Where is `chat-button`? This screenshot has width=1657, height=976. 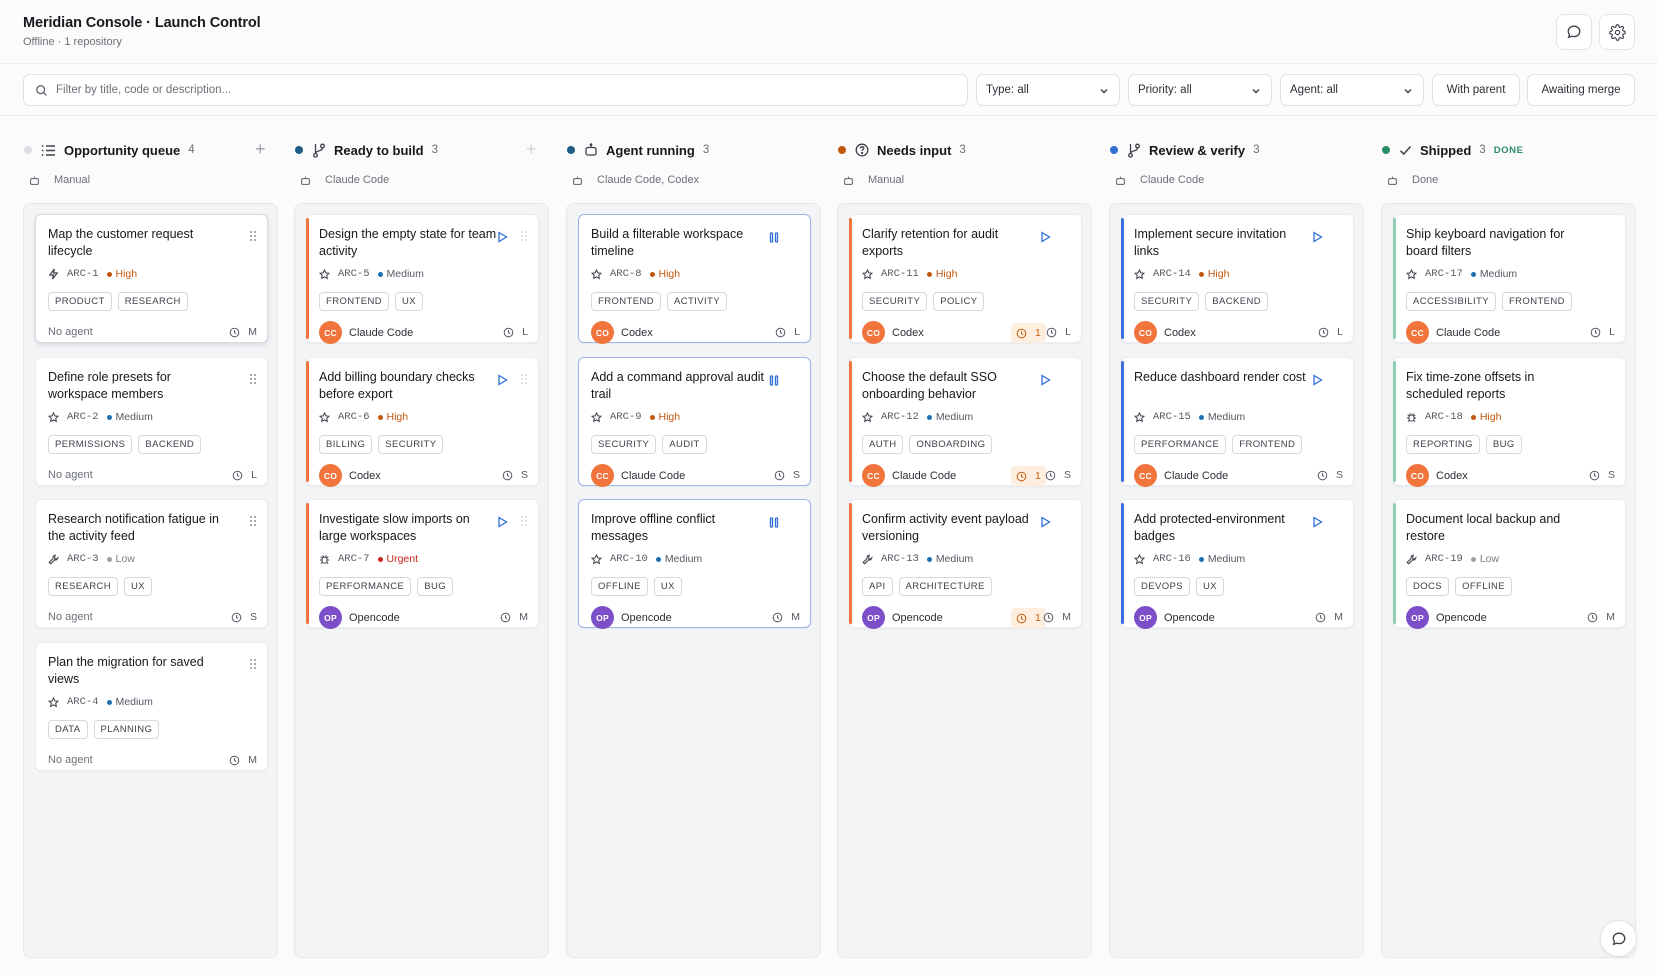 chat-button is located at coordinates (1574, 32).